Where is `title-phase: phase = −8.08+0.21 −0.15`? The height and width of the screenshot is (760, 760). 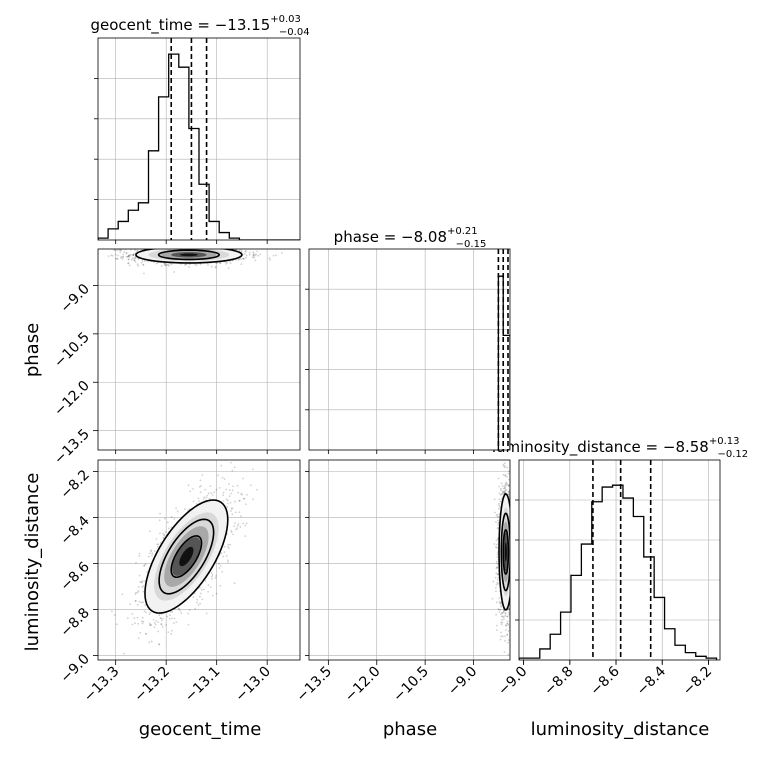
title-phase: phase = −8.08+0.21 −0.15 is located at coordinates (410, 238).